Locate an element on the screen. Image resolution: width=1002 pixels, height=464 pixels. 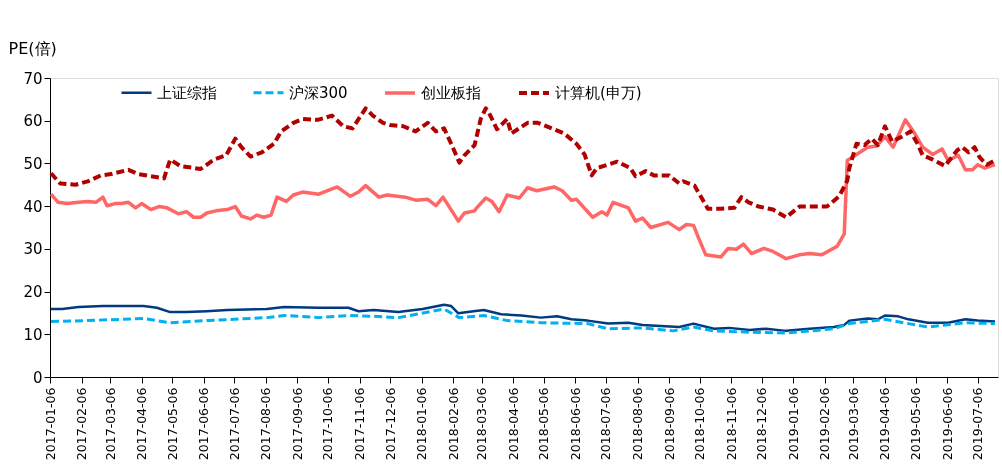
x-tick-label: 2018-01-06 is located at coordinates (422, 424).